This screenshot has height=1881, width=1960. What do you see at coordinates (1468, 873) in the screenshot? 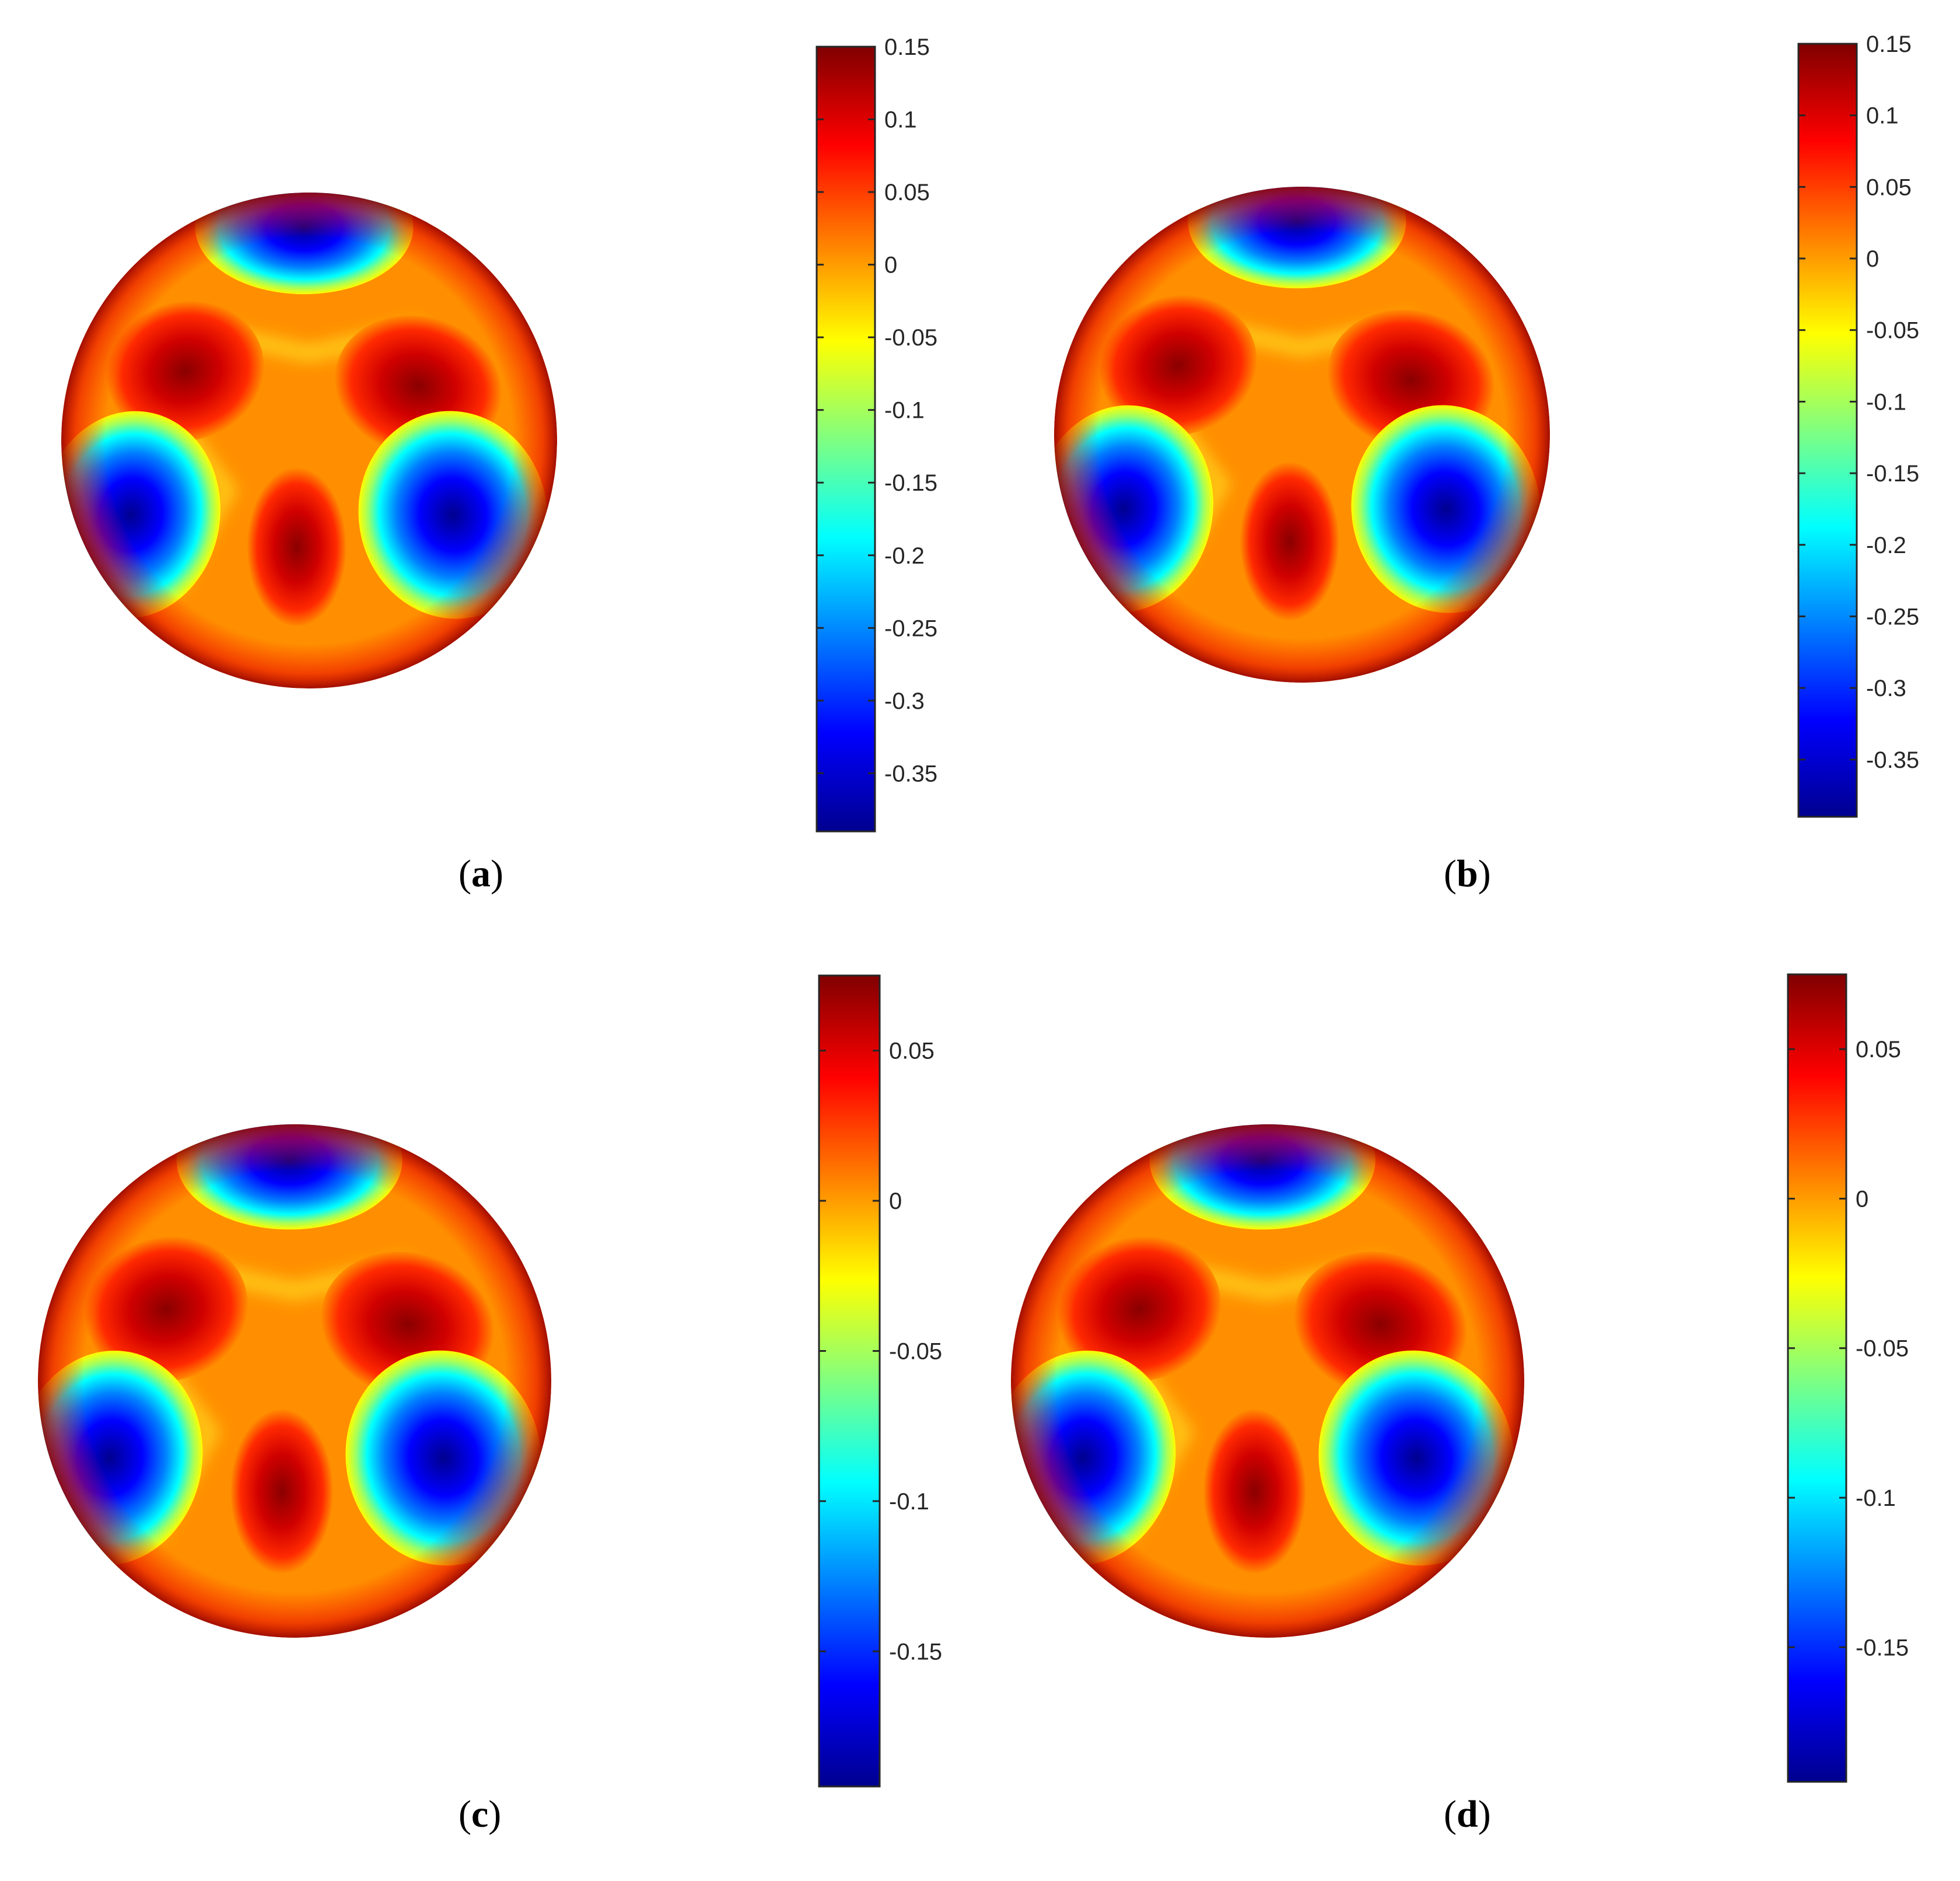
I see `panel-label: (b)` at bounding box center [1468, 873].